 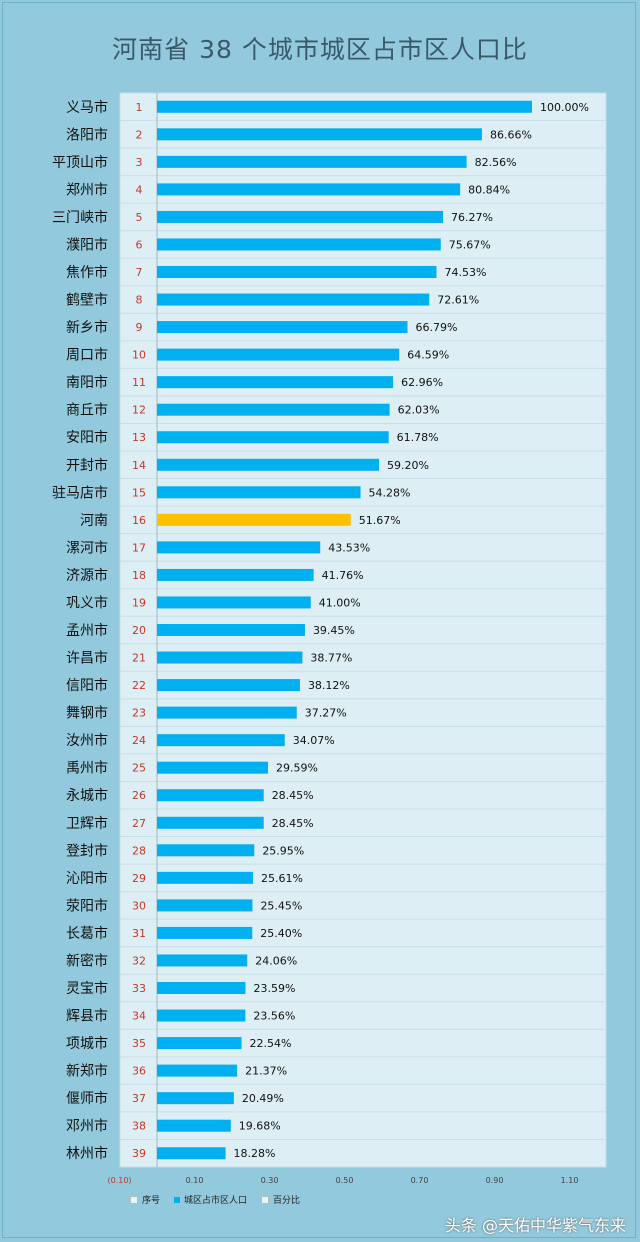 I want to click on value-label: 82.56%, so click(x=496, y=162).